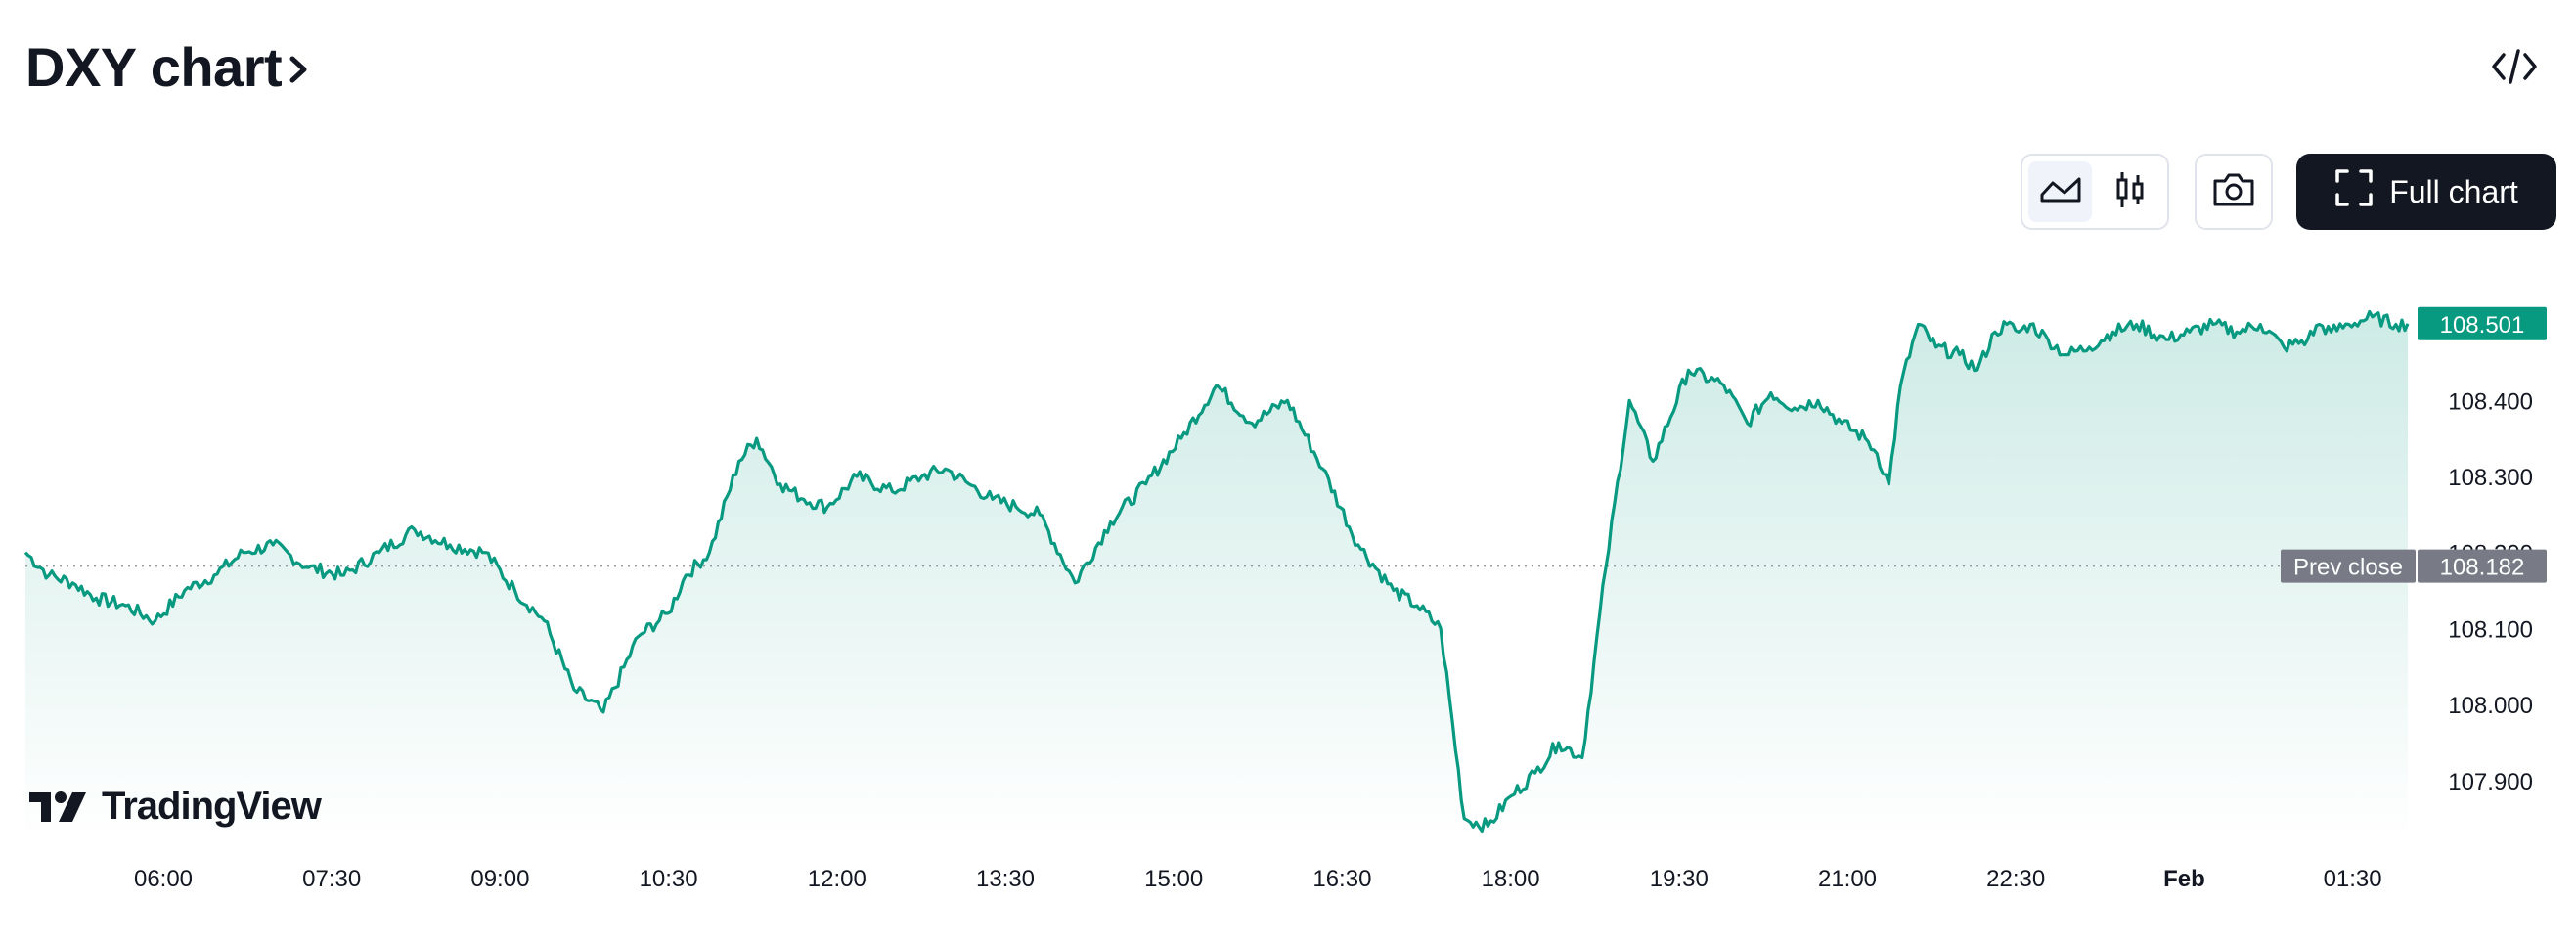  I want to click on screenshot-button, so click(2234, 192).